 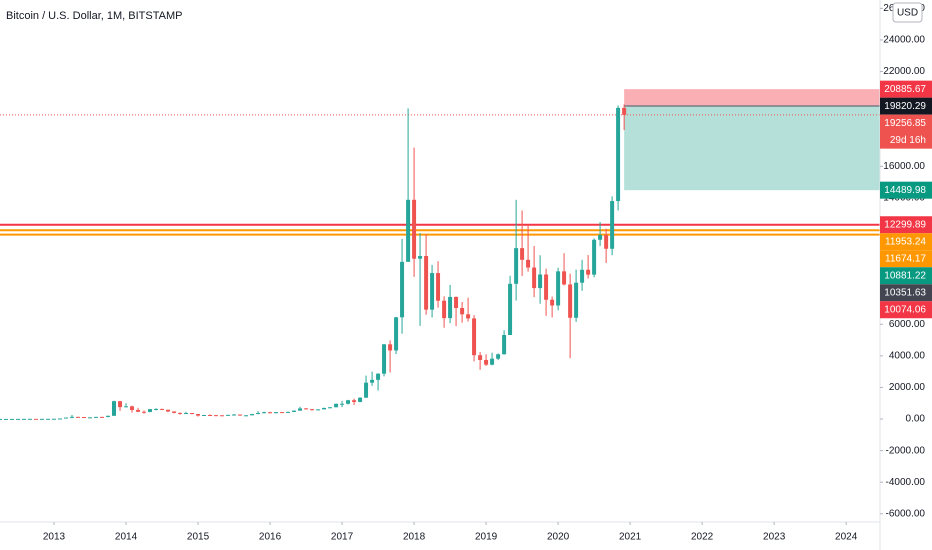 I want to click on x-tick-label: 2014, so click(x=126, y=537).